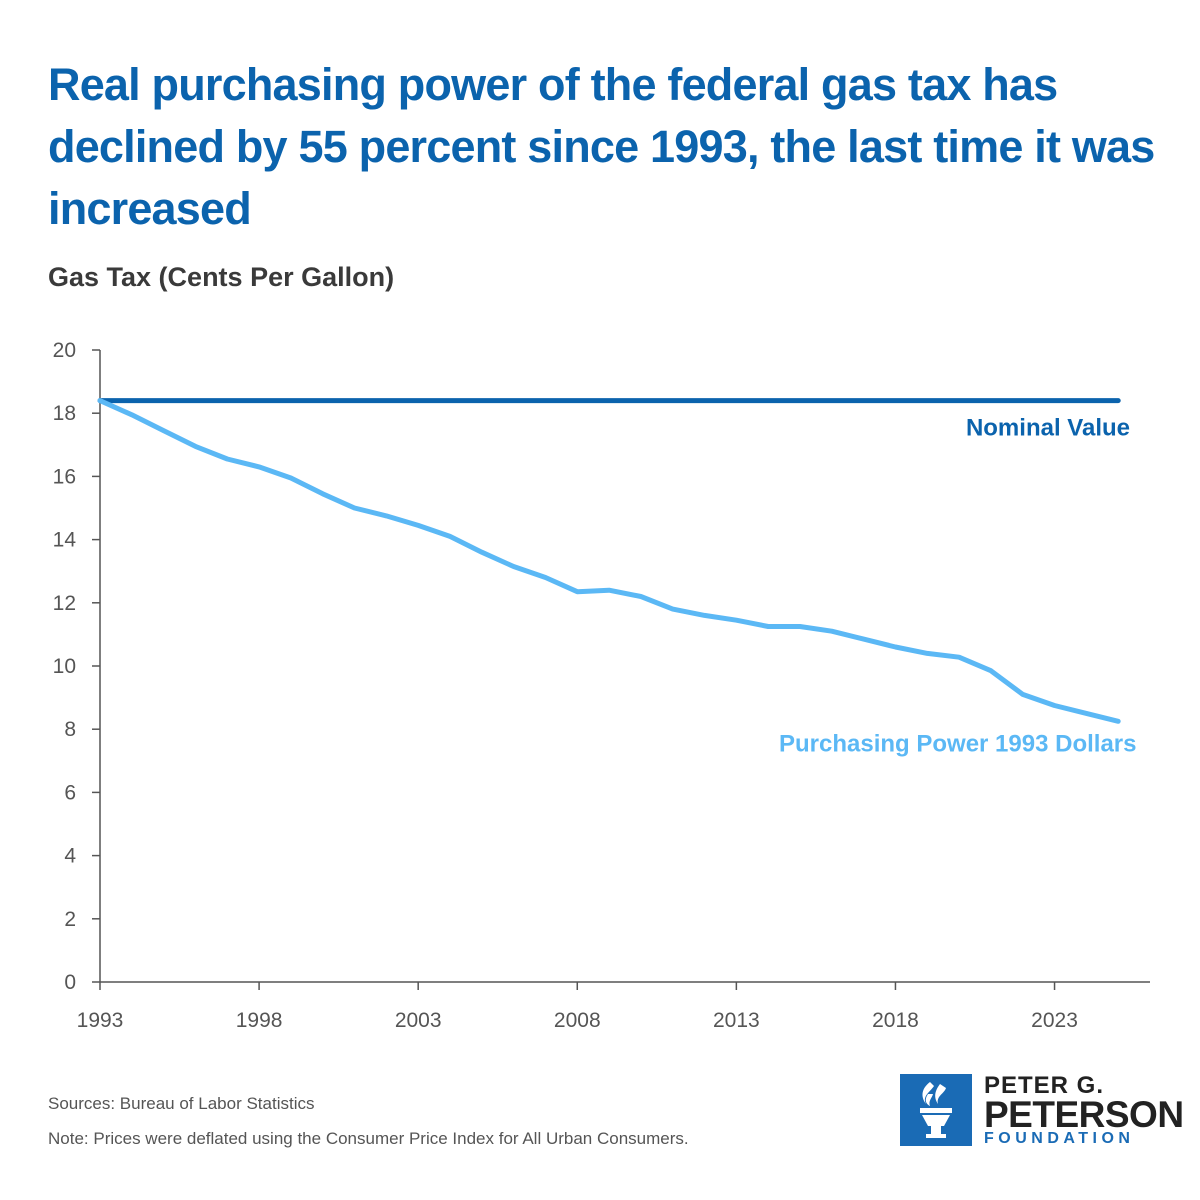 This screenshot has width=1200, height=1200. Describe the element at coordinates (221, 277) in the screenshot. I see `y-axis-label: Gas Tax (Cents Per Gallon)` at that location.